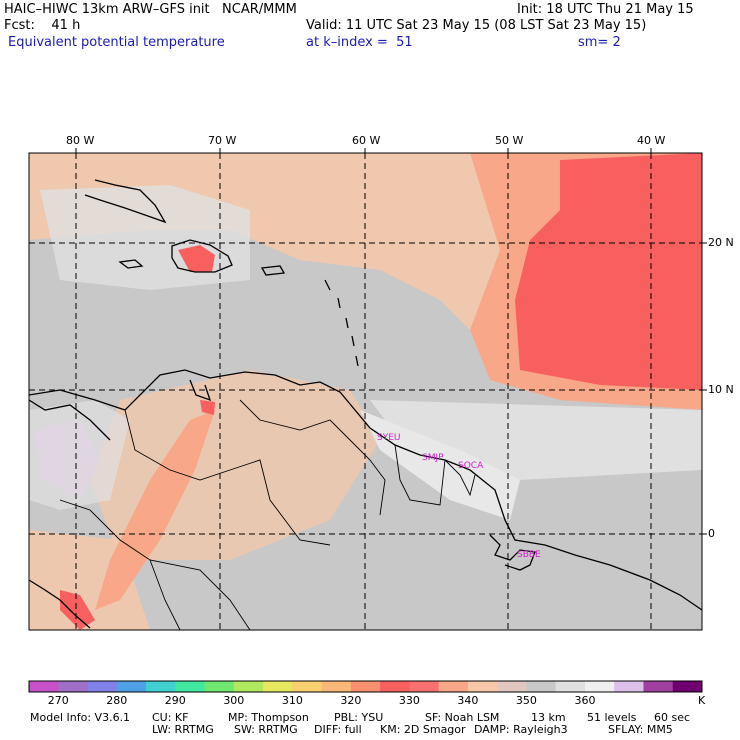 The image size is (740, 740). What do you see at coordinates (512, 552) in the screenshot?
I see `amazon-delta` at bounding box center [512, 552].